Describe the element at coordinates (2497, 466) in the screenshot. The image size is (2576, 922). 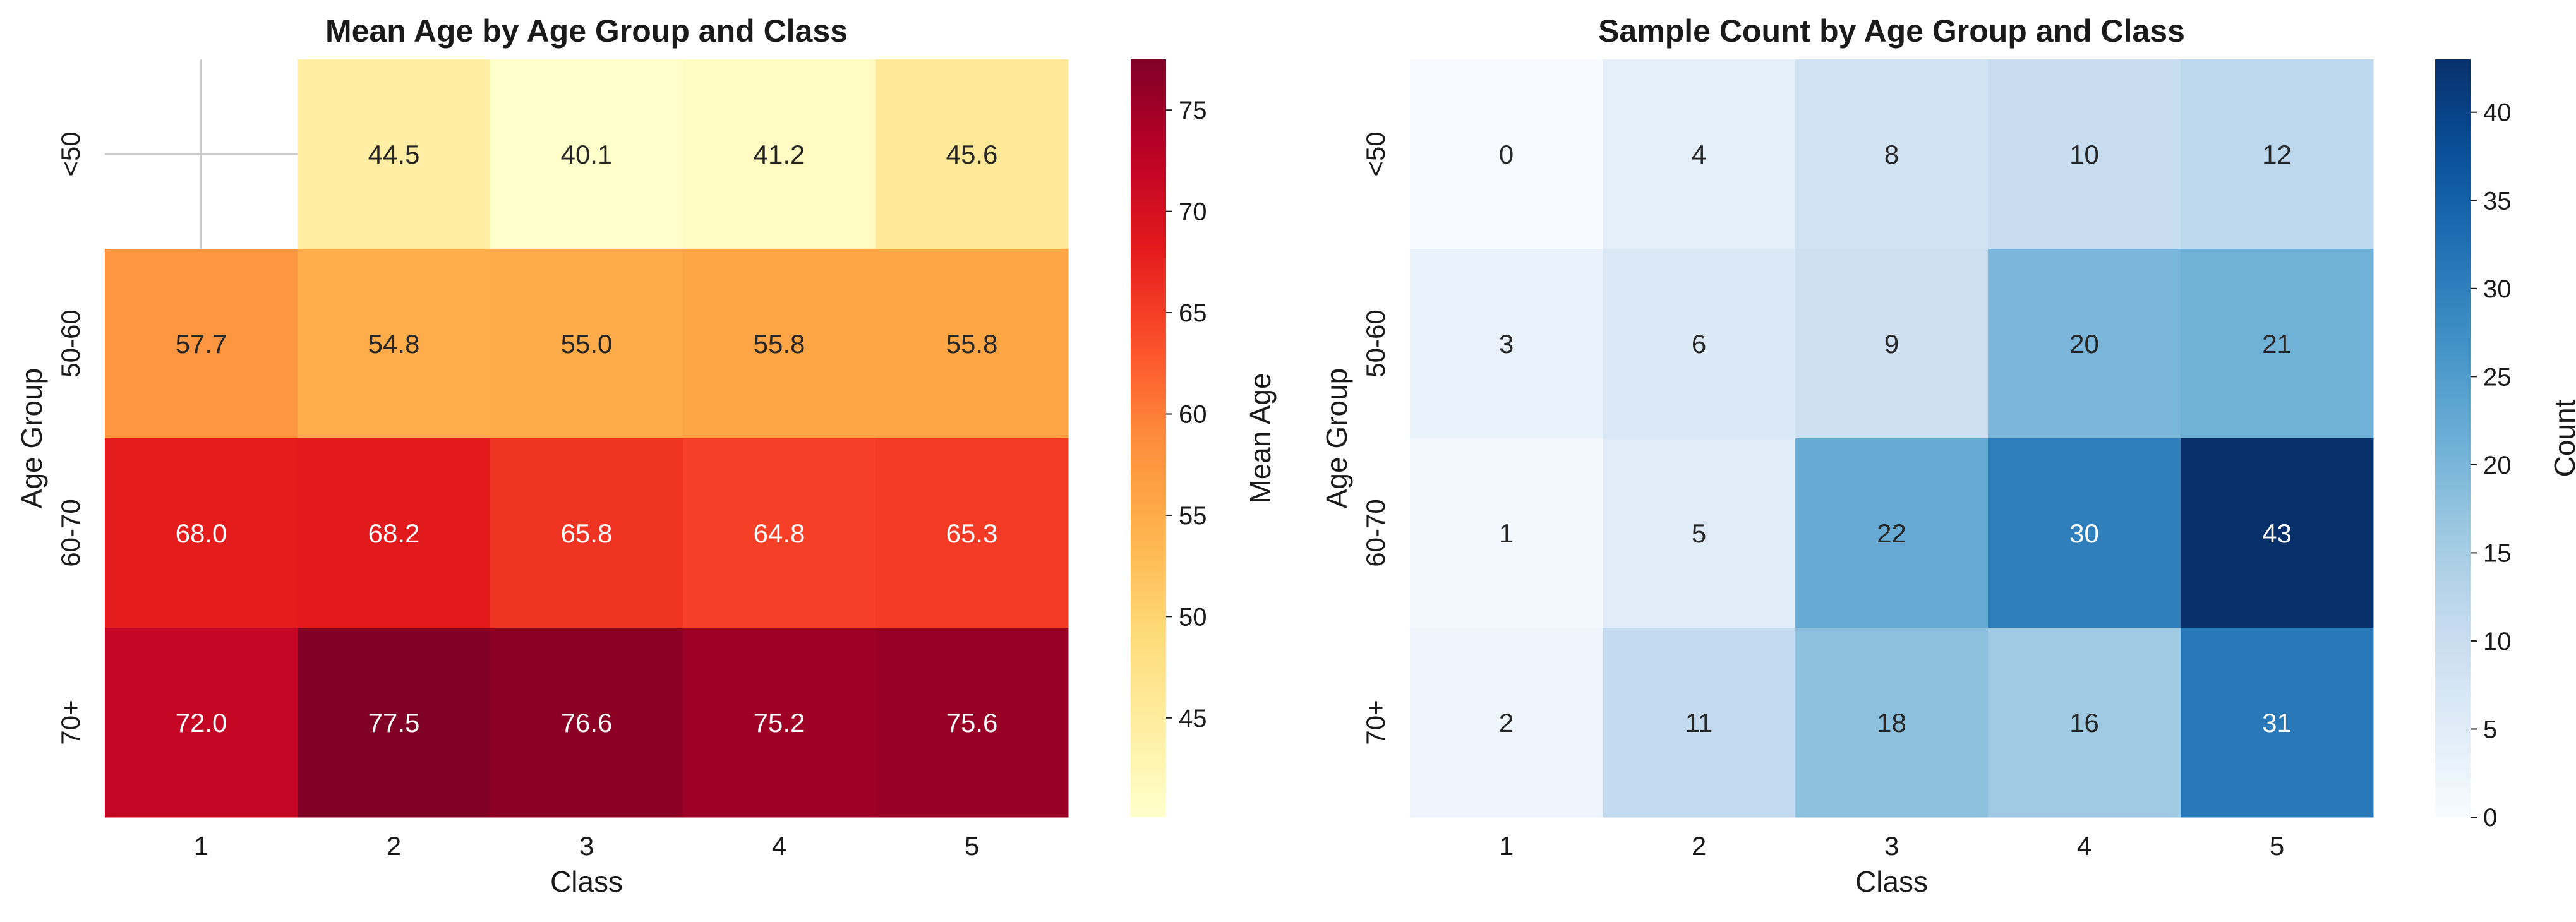
I see `colorbar-tick-label: 20` at that location.